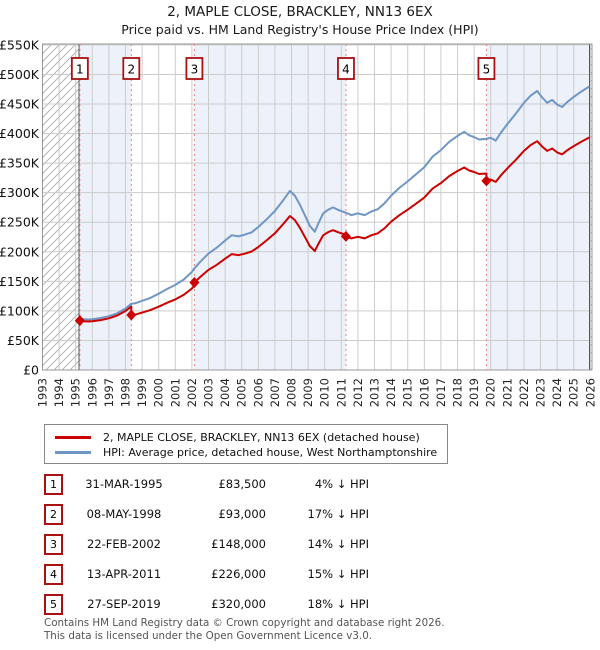  What do you see at coordinates (358, 392) in the screenshot?
I see `x-axis-label: 2012` at bounding box center [358, 392].